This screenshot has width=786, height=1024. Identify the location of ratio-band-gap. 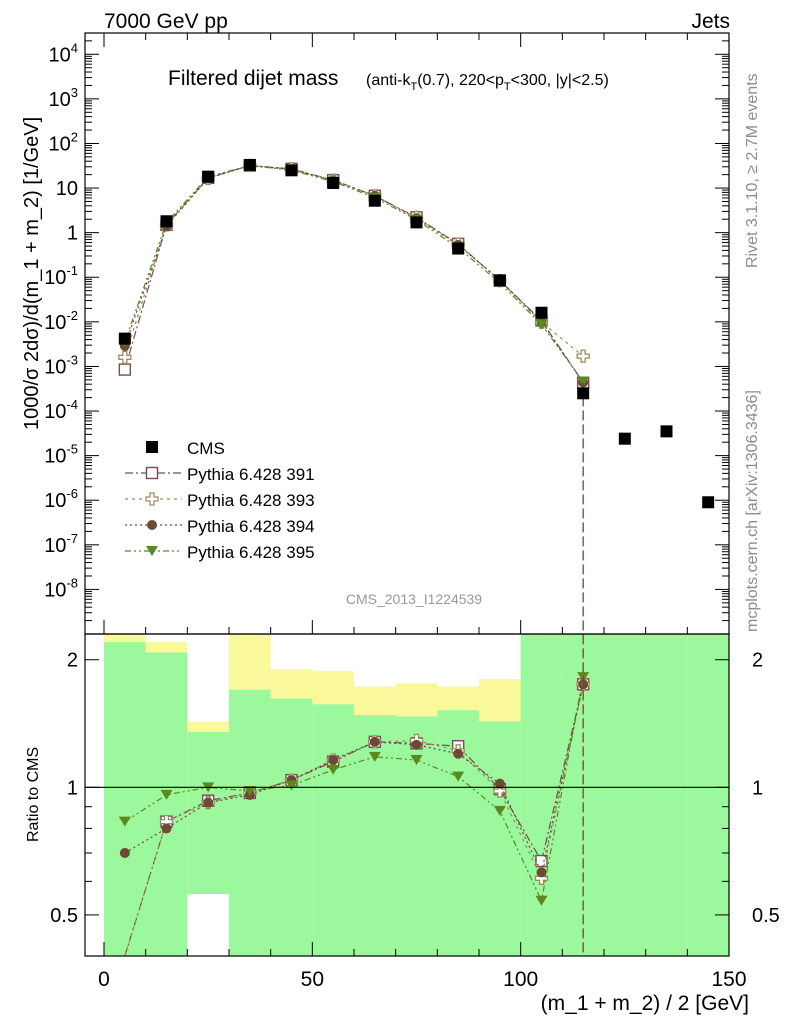
(208, 925).